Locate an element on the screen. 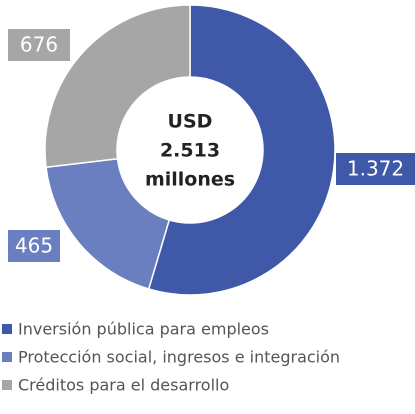  legend-label: Créditos para el desarrollo is located at coordinates (123, 385).